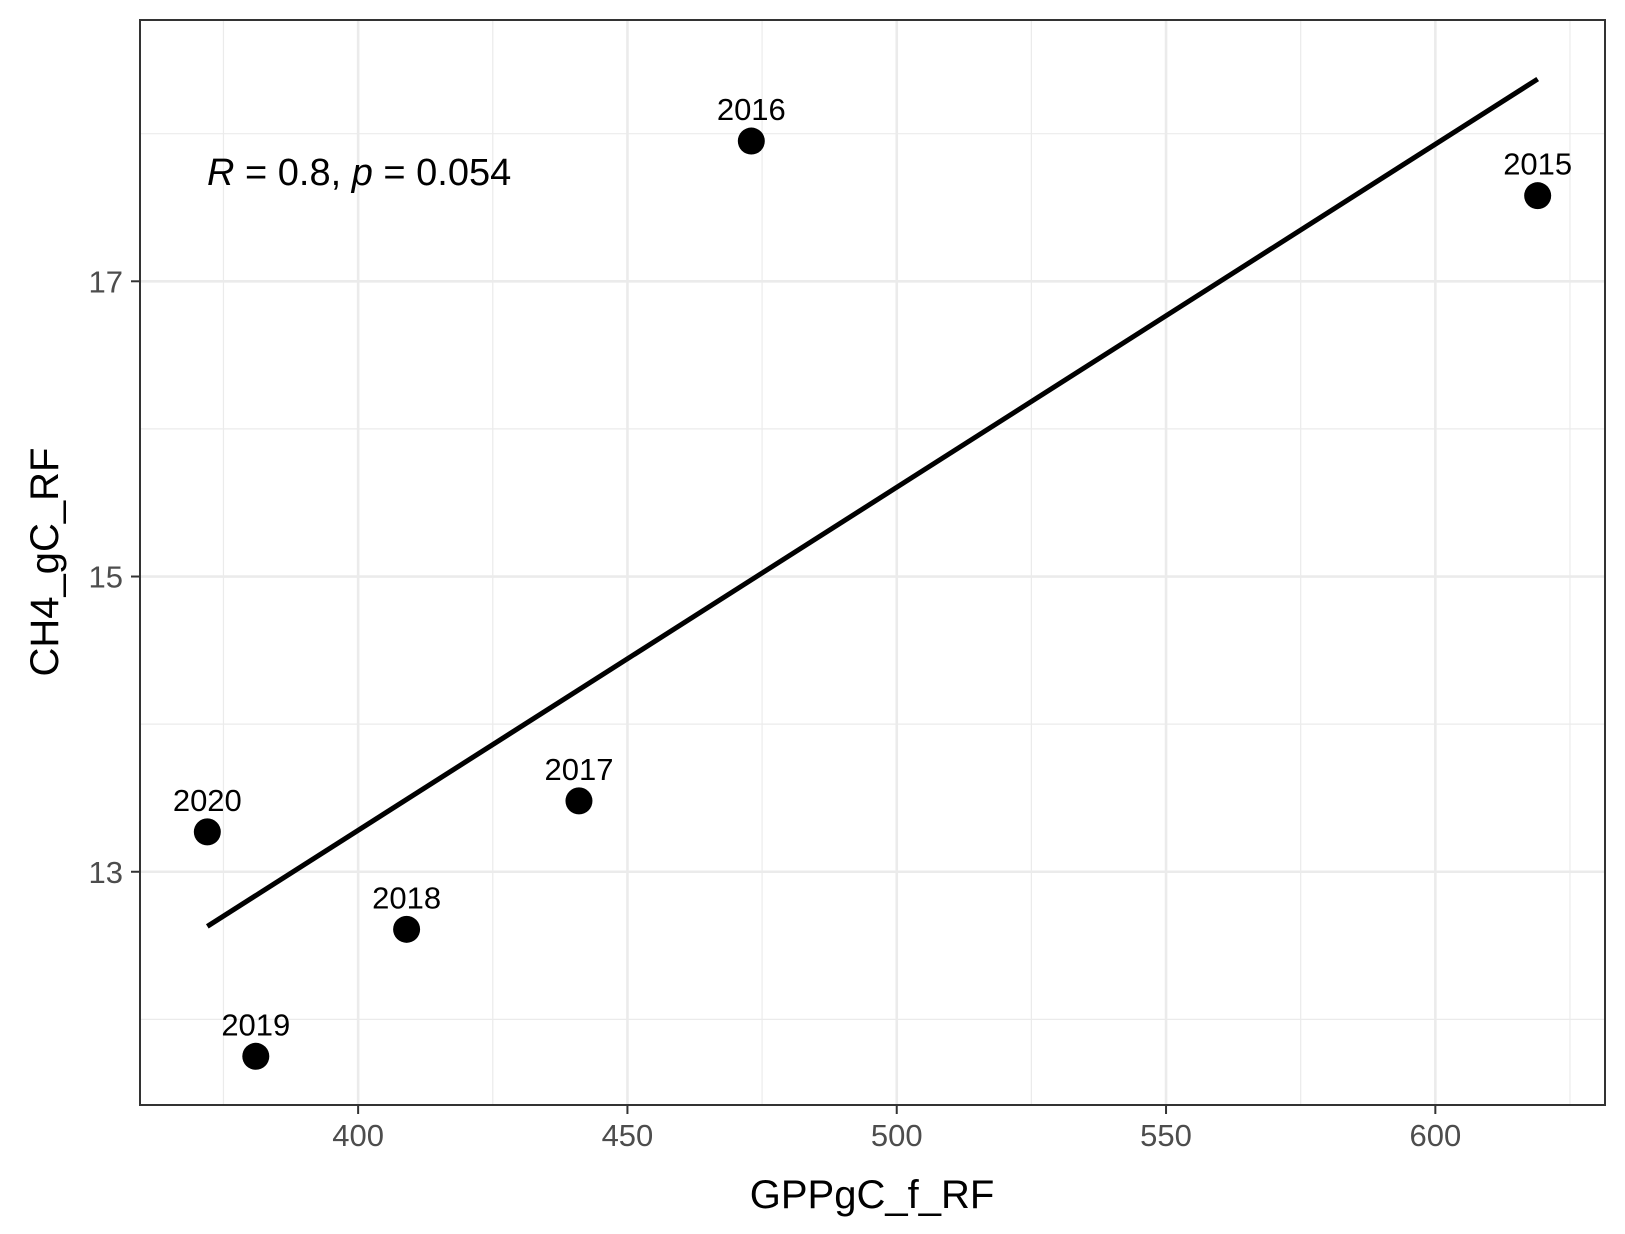 The height and width of the screenshot is (1234, 1625). Describe the element at coordinates (358, 1135) in the screenshot. I see `x-tick-label: 400` at that location.